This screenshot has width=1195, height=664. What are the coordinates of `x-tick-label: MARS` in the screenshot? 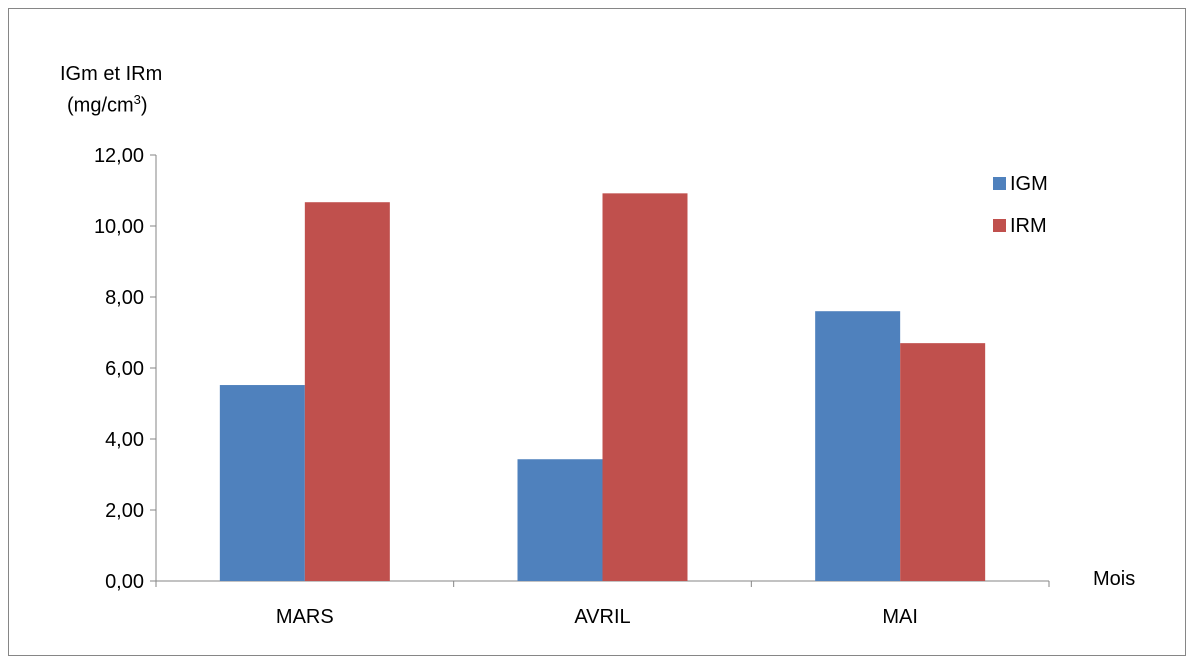 It's located at (305, 617).